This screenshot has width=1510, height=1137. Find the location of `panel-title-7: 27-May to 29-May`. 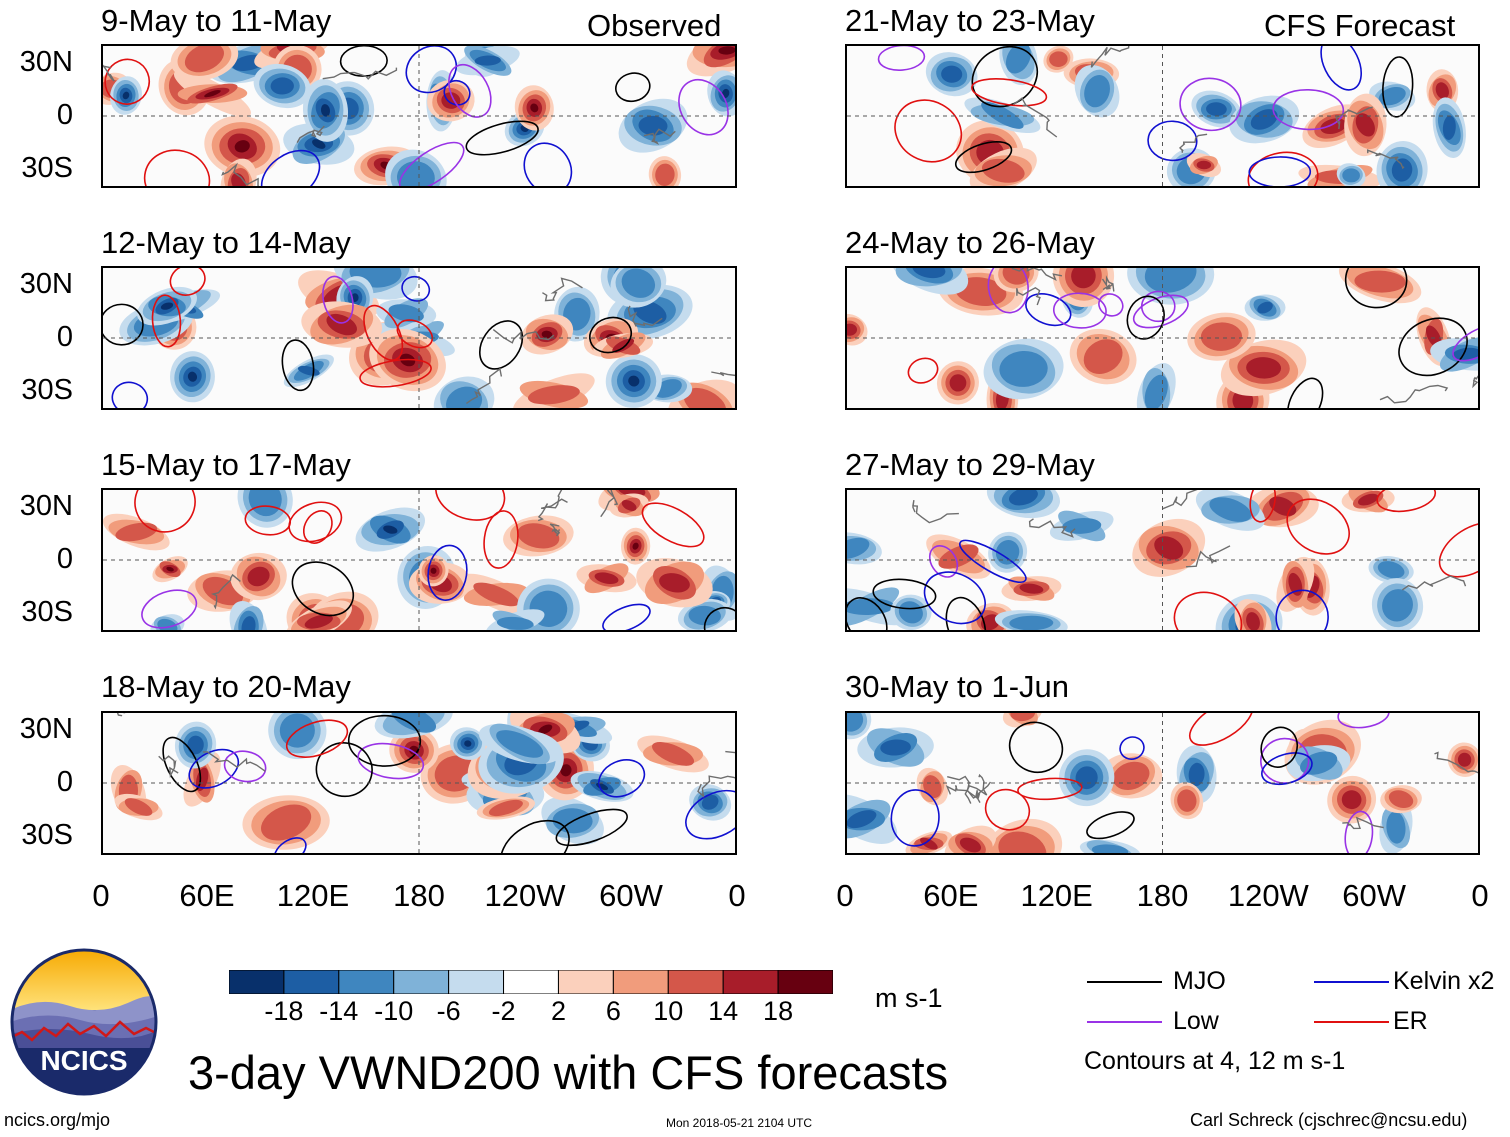

panel-title-7: 27-May to 29-May is located at coordinates (970, 464).